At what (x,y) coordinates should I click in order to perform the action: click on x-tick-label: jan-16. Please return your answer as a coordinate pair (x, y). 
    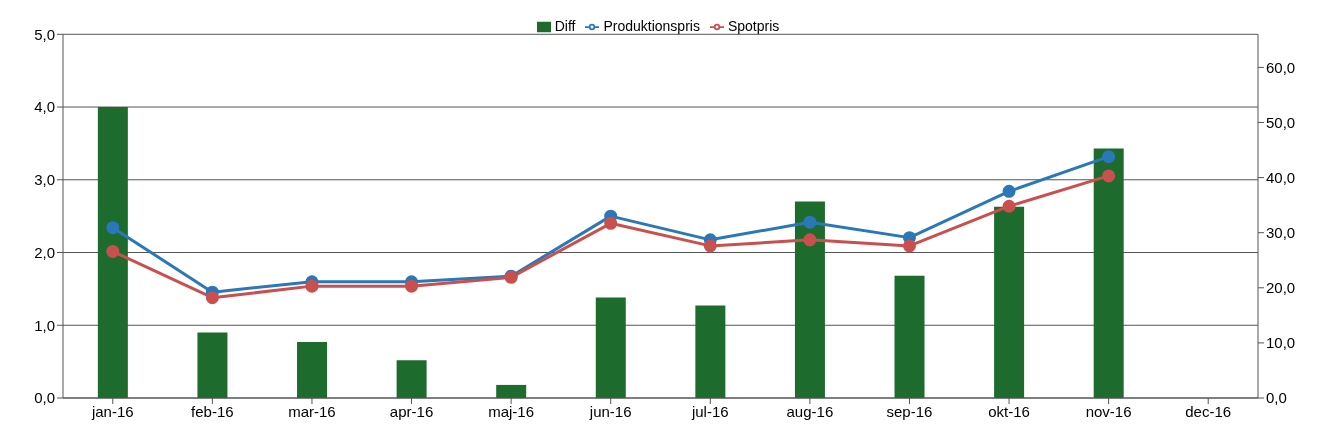
    Looking at the image, I should click on (112, 411).